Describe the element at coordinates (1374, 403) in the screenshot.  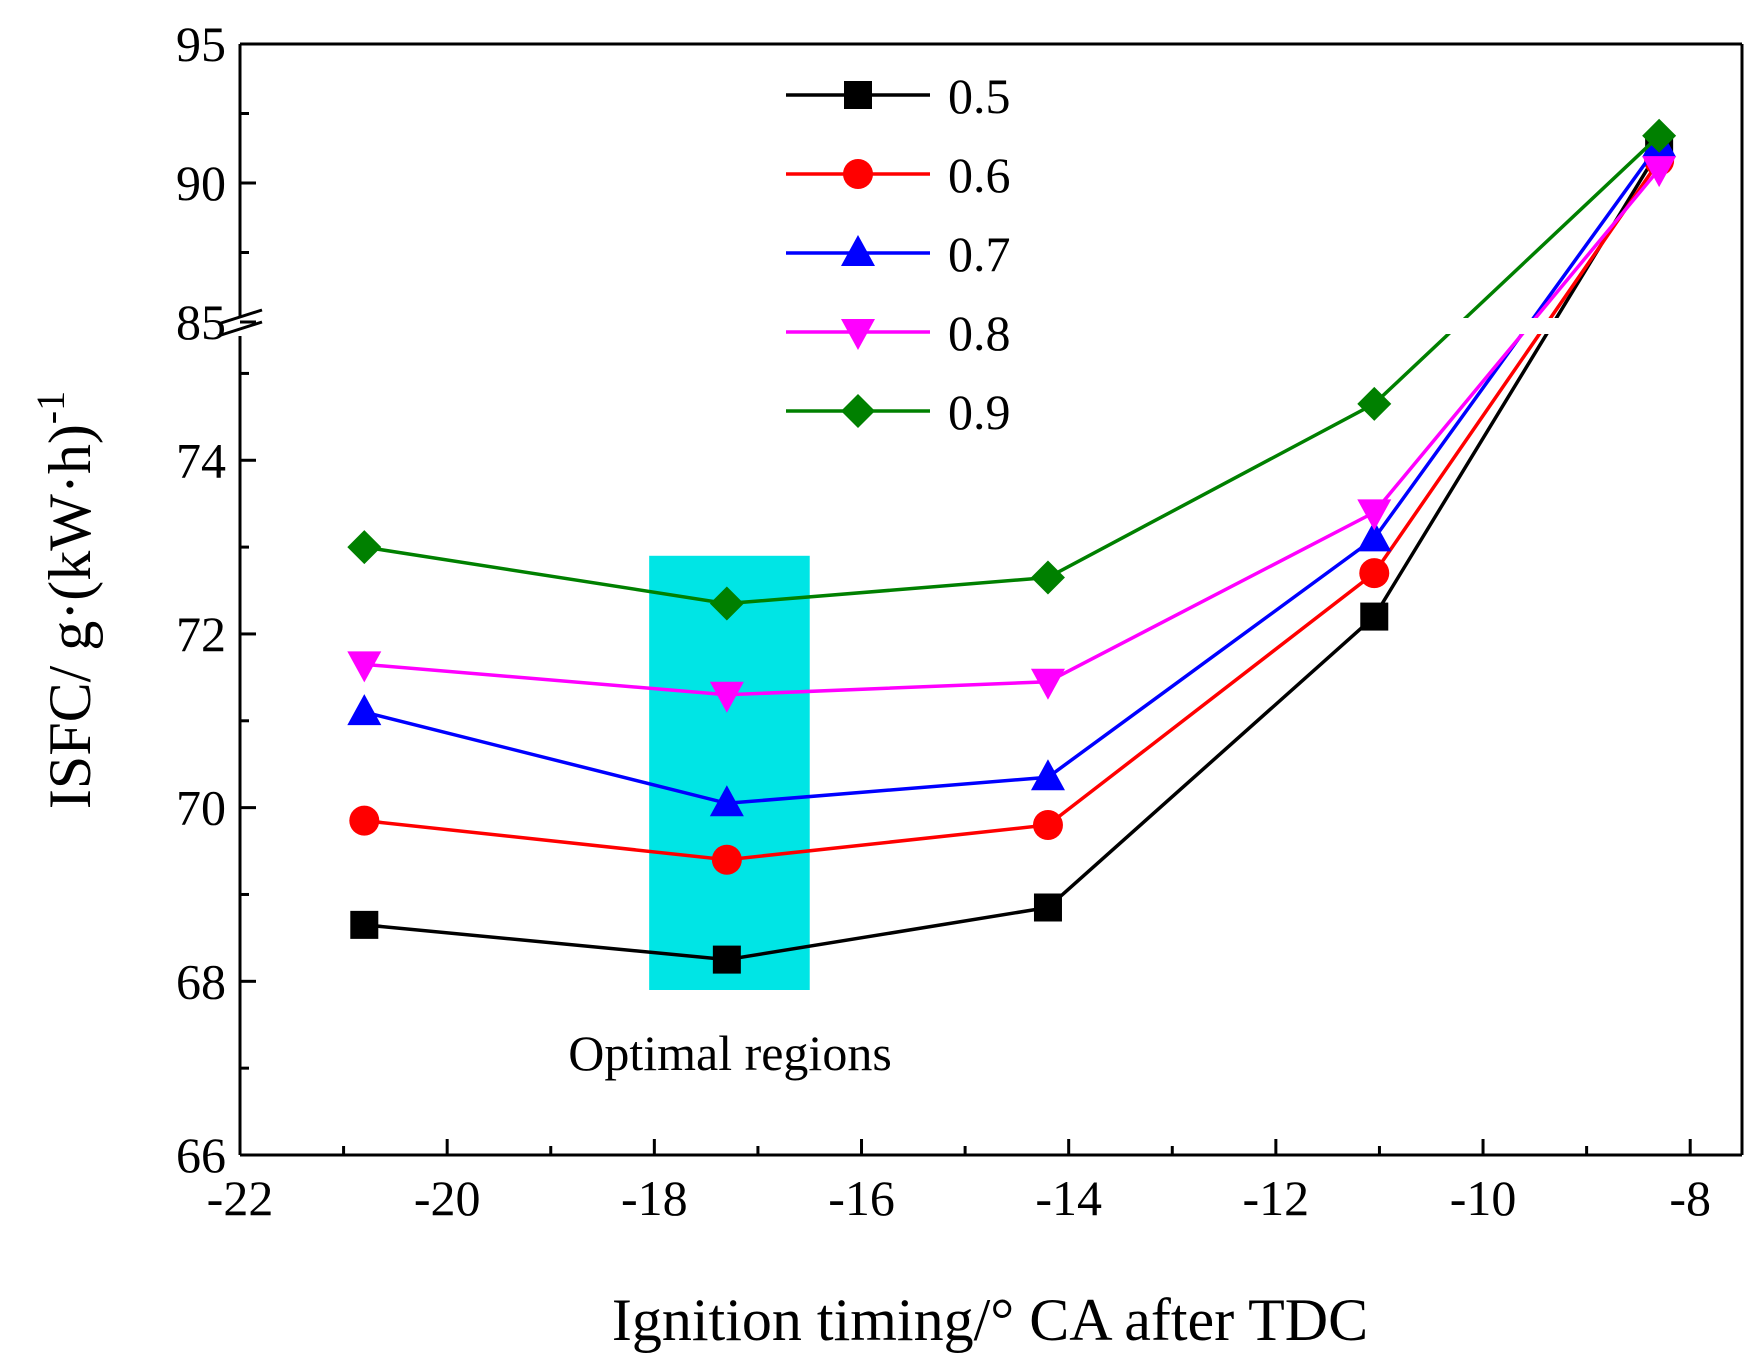
I see `data-point-0.9-3` at that location.